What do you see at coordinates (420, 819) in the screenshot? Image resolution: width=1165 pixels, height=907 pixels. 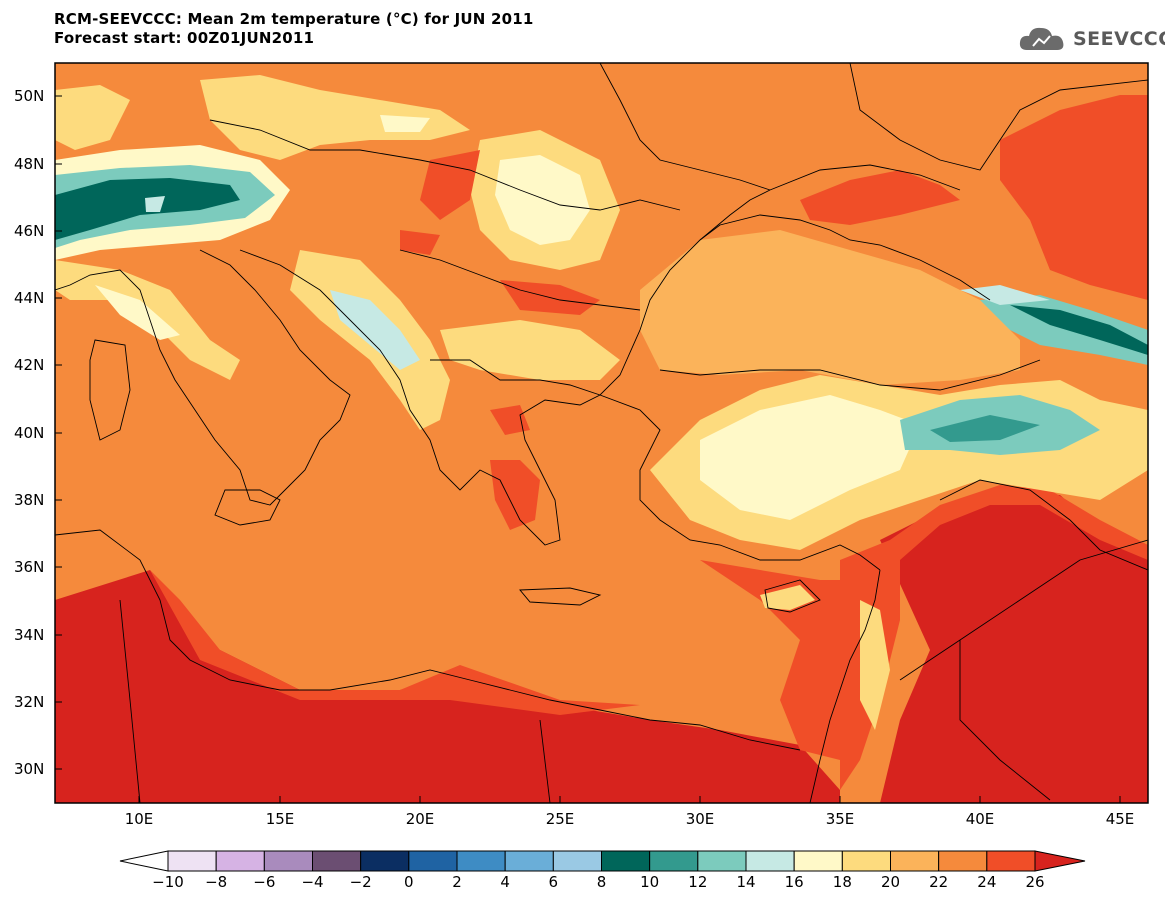 I see `lon-label: 20E` at bounding box center [420, 819].